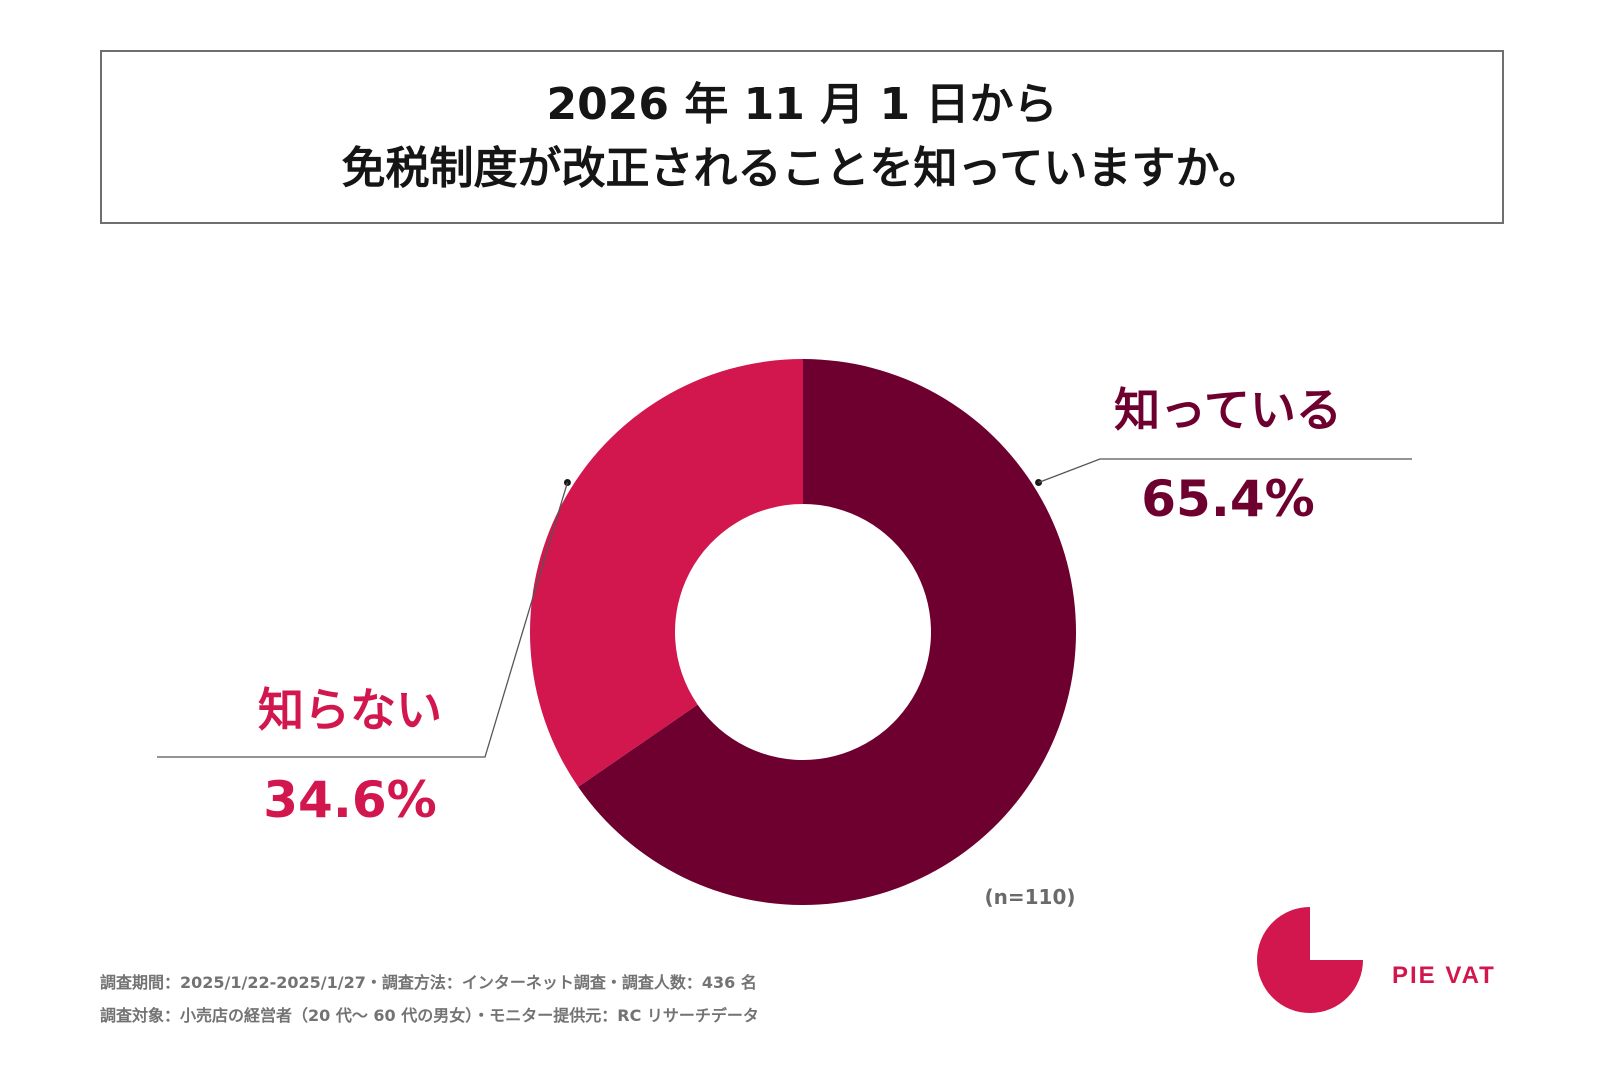 This screenshot has width=1600, height=1067. I want to click on category-label-2: 知らない, so click(350, 710).